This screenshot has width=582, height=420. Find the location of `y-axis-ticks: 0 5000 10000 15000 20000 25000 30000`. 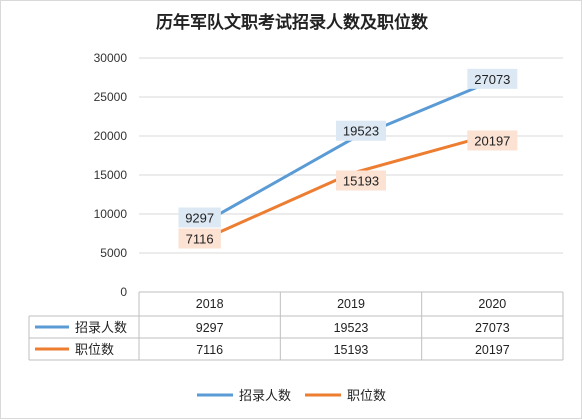

y-axis-ticks: 0 5000 10000 15000 20000 25000 30000 is located at coordinates (111, 175).